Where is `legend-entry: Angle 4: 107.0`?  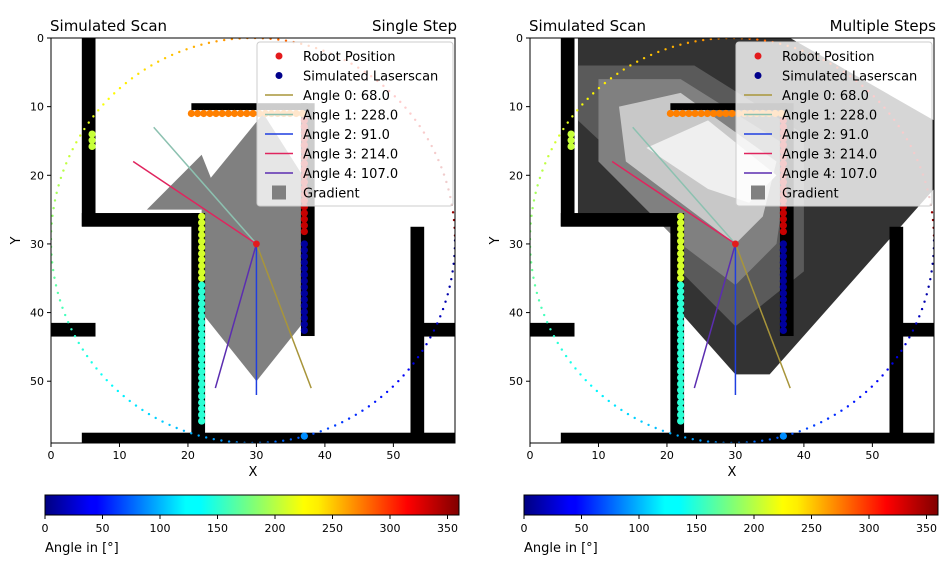 legend-entry: Angle 4: 107.0 is located at coordinates (350, 174).